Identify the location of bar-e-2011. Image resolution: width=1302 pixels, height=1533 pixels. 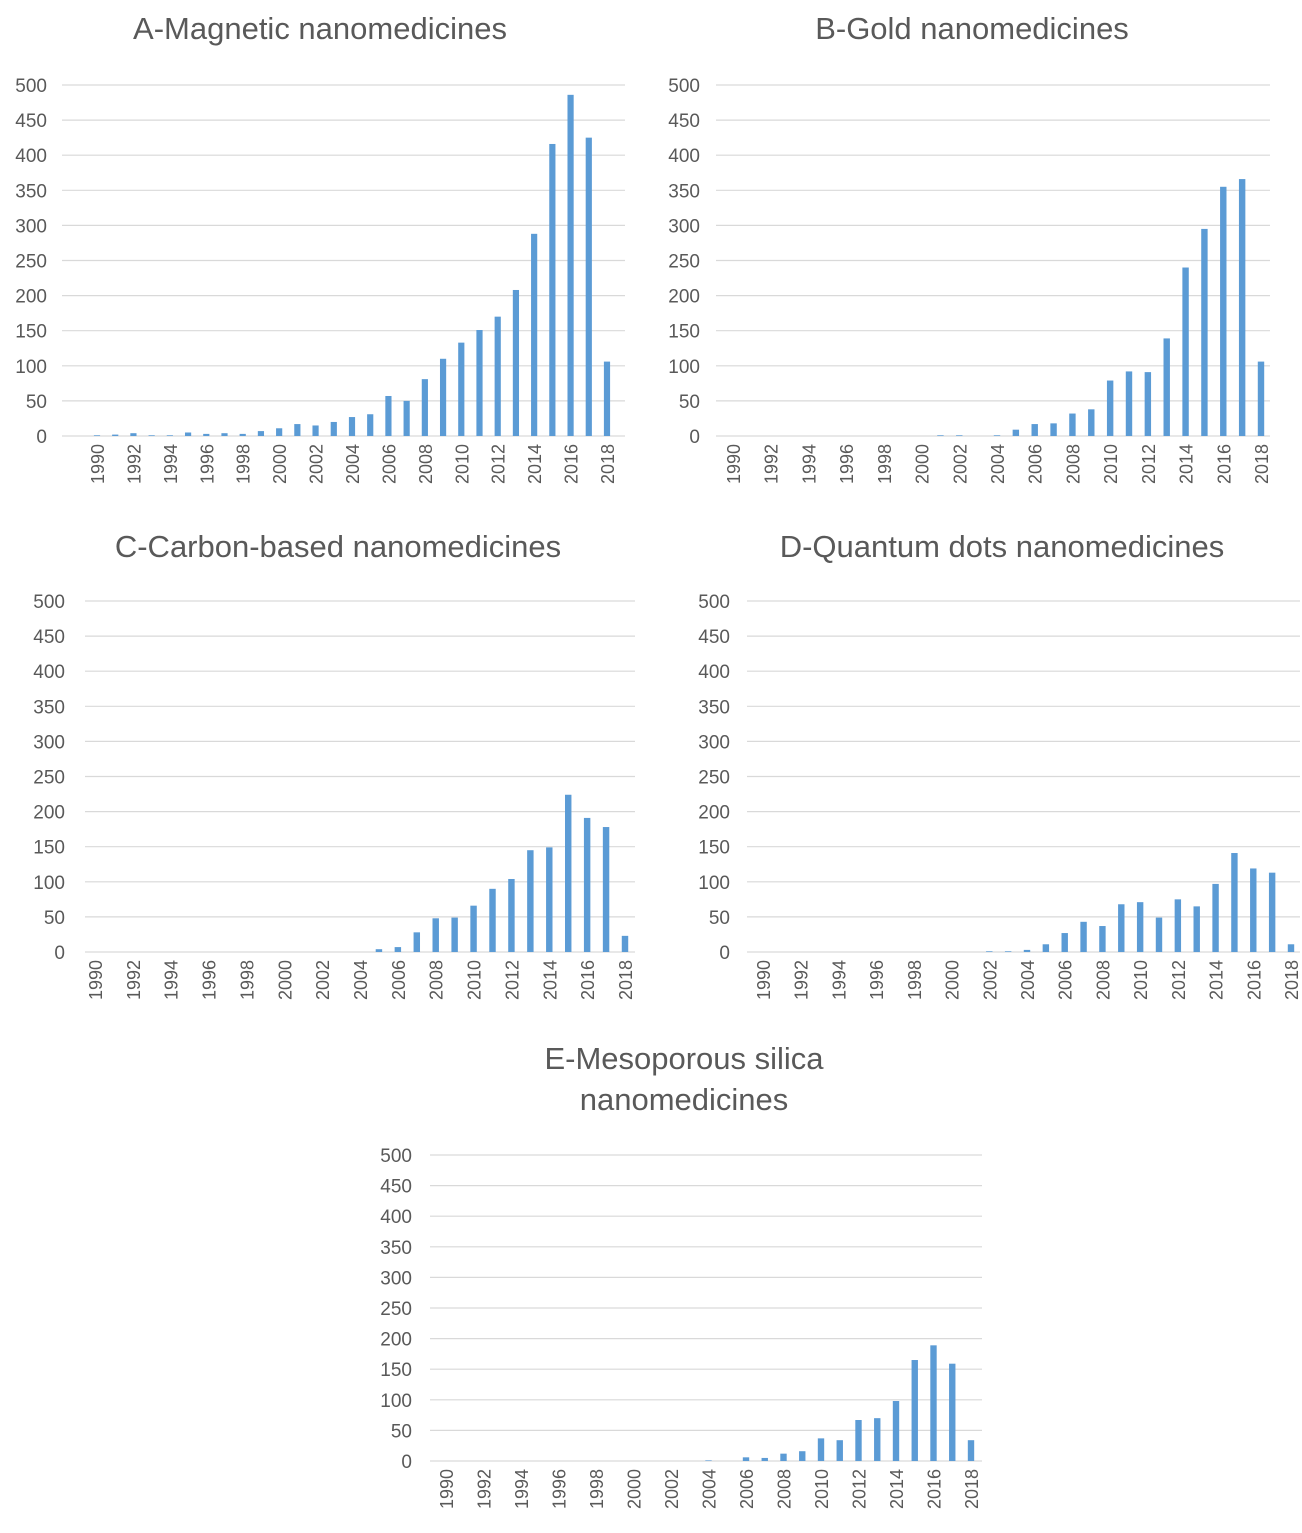
(839, 1450).